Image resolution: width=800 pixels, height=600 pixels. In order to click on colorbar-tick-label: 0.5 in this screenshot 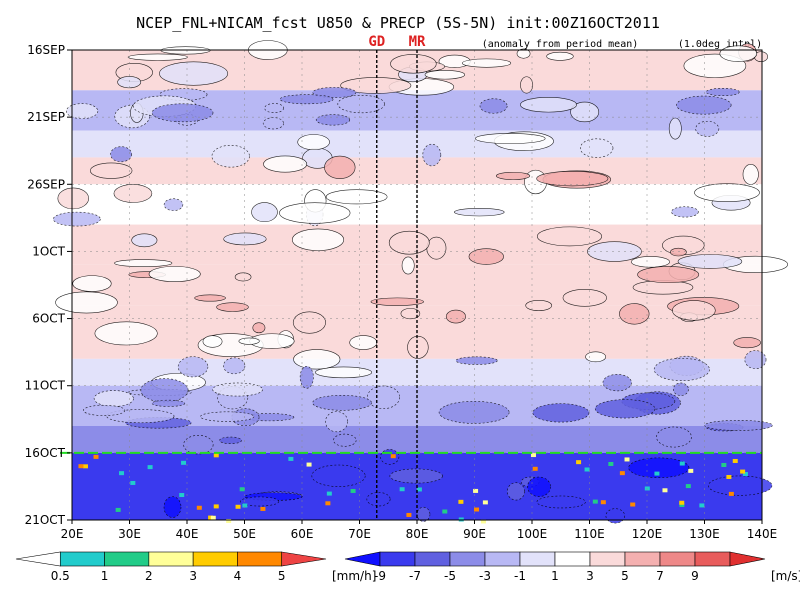, I will do `click(60, 576)`.